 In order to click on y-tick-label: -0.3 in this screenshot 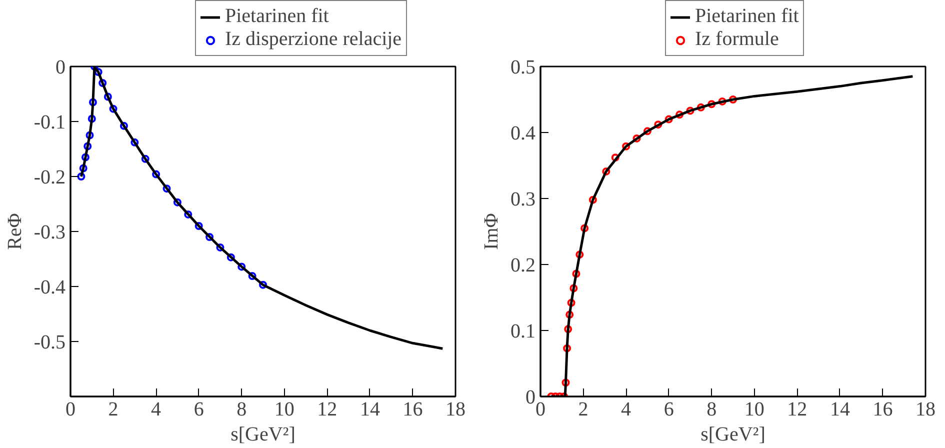, I will do `click(50, 233)`.